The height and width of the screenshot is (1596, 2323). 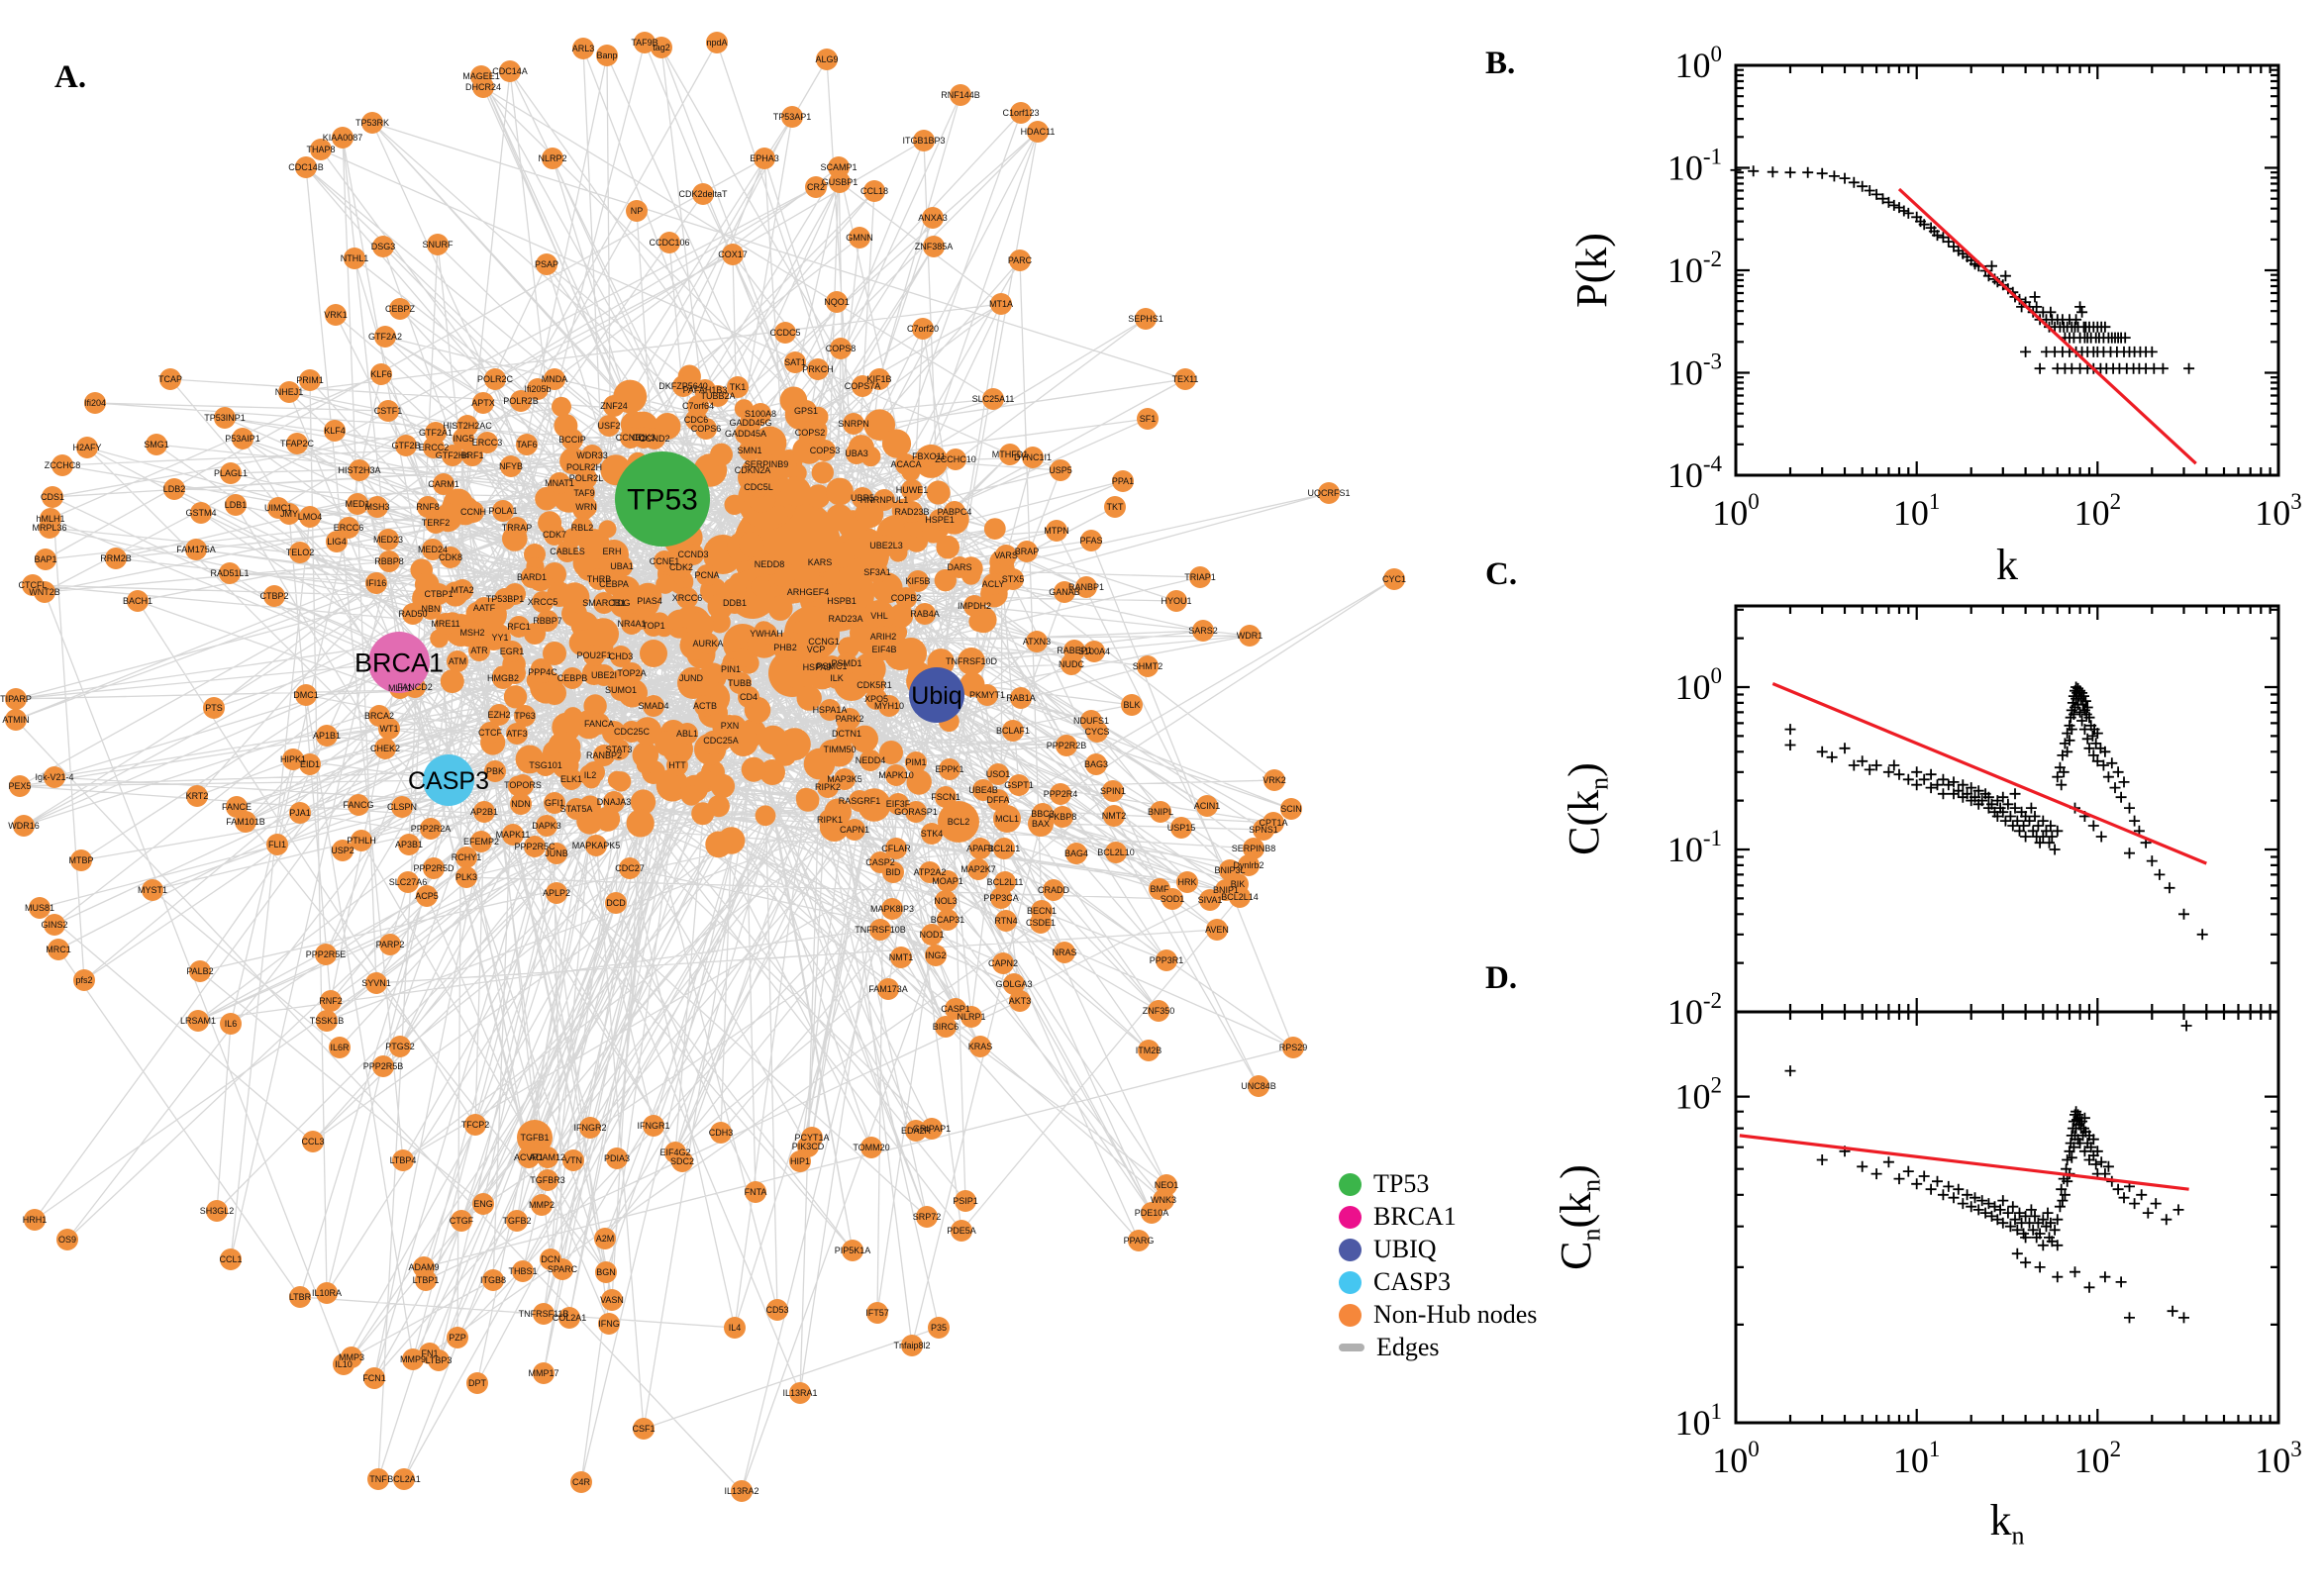 I want to click on svg-text: NLRP1, so click(x=971, y=1017).